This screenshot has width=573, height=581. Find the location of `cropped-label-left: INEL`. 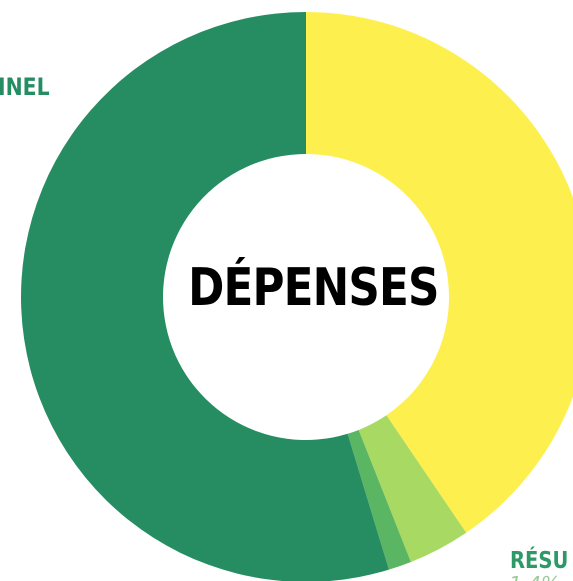

cropped-label-left: INEL is located at coordinates (25, 87).